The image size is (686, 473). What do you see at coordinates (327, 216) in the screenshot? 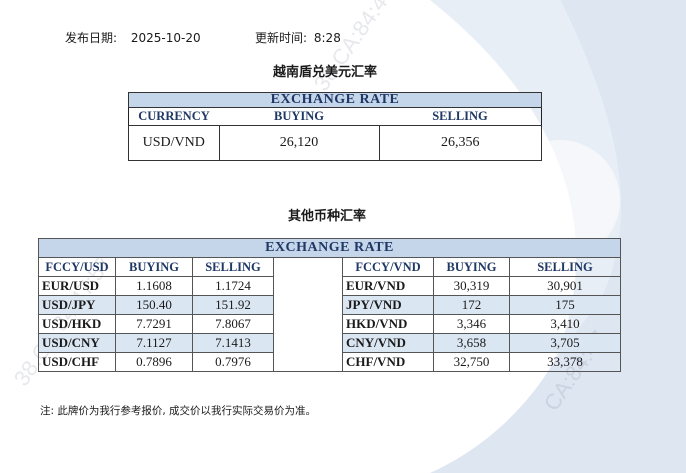
I see `section-title-other-currencies: 其他币种汇率` at bounding box center [327, 216].